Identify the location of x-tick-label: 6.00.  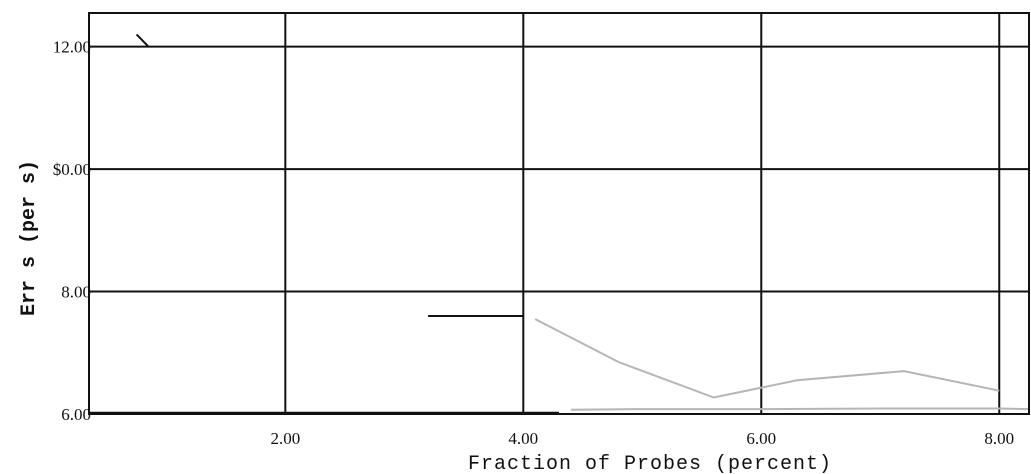
(761, 438).